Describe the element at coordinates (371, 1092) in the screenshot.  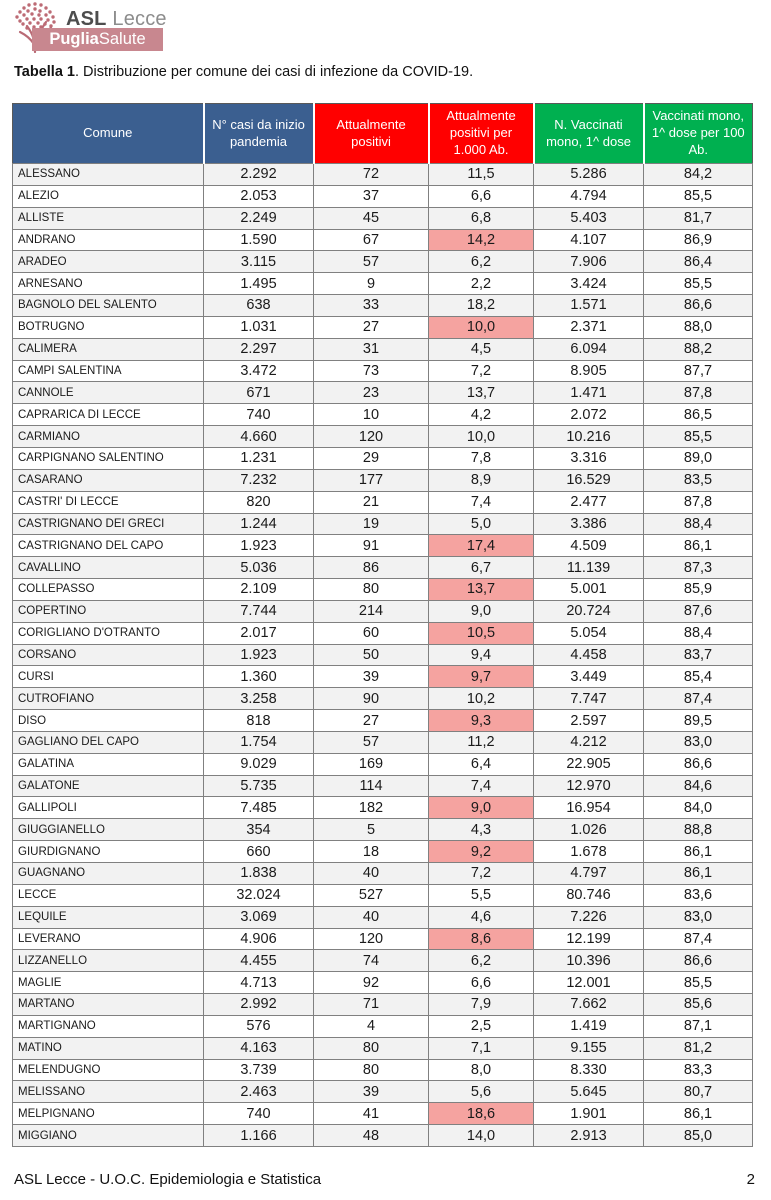
I see `positivi-cell: 39` at that location.